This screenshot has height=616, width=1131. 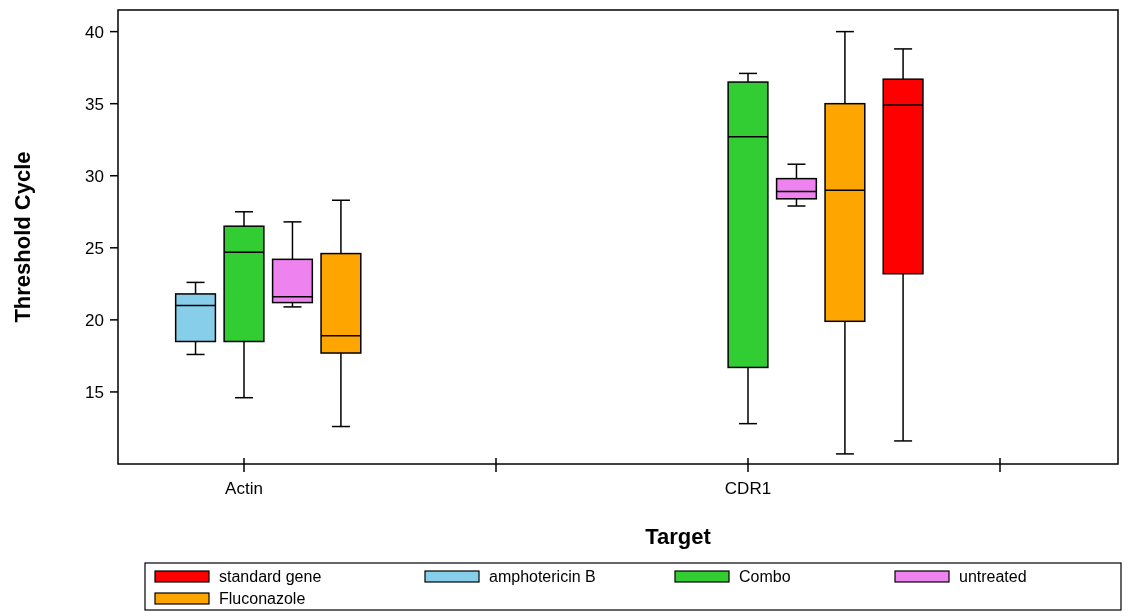 What do you see at coordinates (94, 392) in the screenshot?
I see `y-tick-label: 15` at bounding box center [94, 392].